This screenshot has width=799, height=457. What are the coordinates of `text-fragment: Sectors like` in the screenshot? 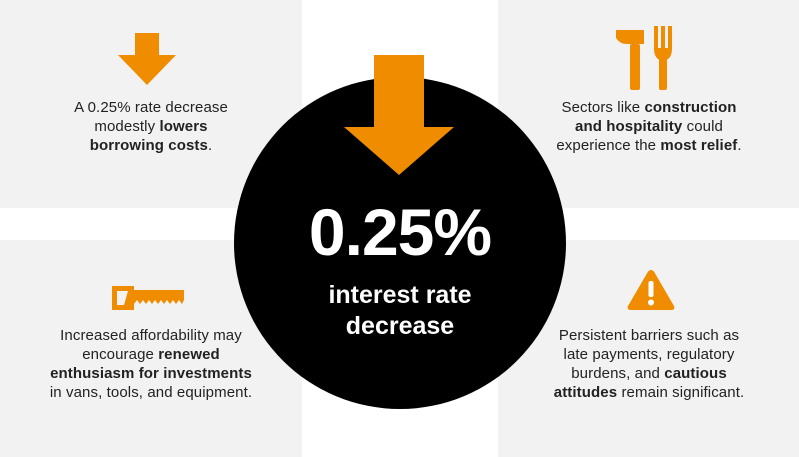 It's located at (603, 107).